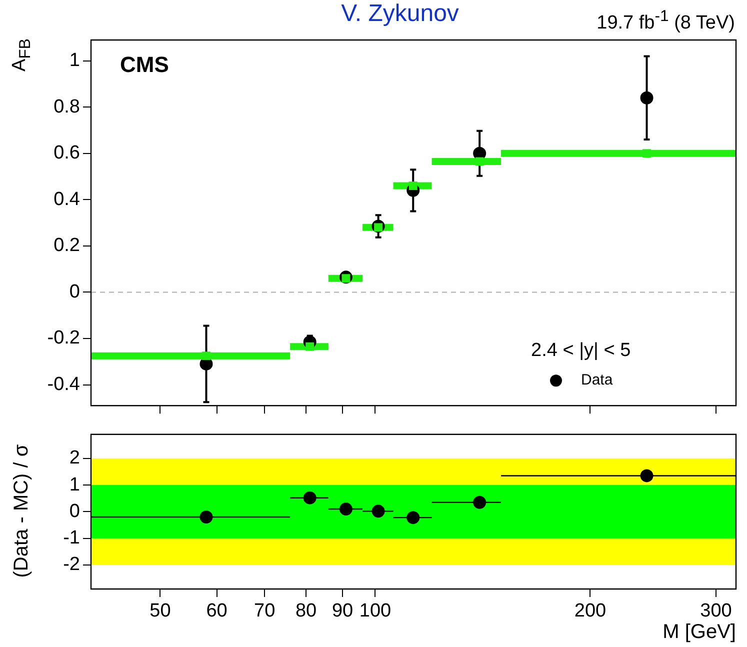  I want to click on y-tick-label: -0.4, so click(63, 385).